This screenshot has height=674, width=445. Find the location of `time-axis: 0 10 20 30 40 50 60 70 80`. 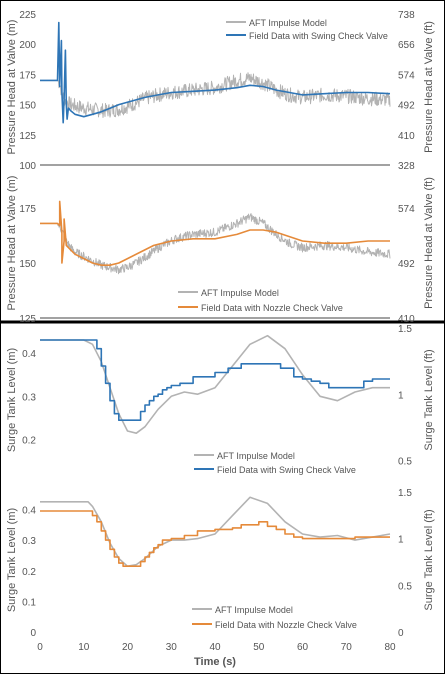

time-axis: 0 10 20 30 40 50 60 70 80 is located at coordinates (216, 647).